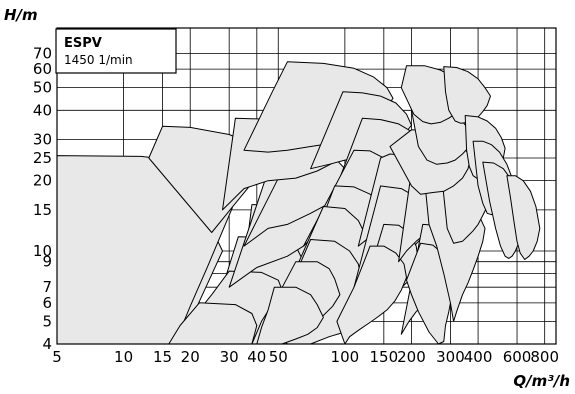 This screenshot has height=394, width=575. Describe the element at coordinates (42, 88) in the screenshot. I see `y-tick-label: 50` at that location.